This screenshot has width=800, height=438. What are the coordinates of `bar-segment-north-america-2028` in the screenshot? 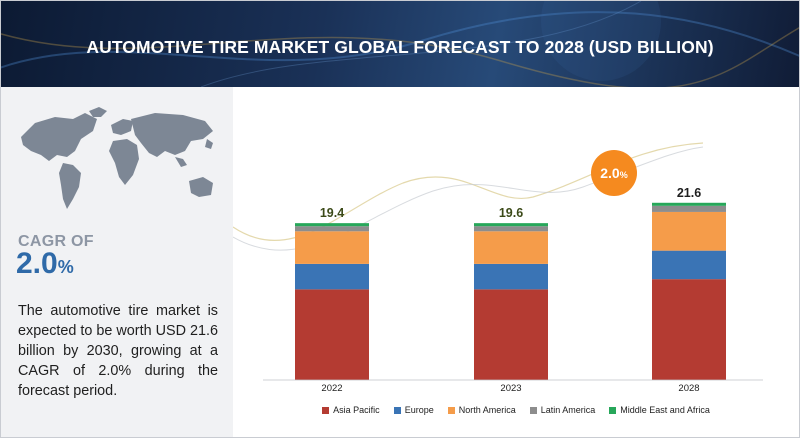 It's located at (689, 231).